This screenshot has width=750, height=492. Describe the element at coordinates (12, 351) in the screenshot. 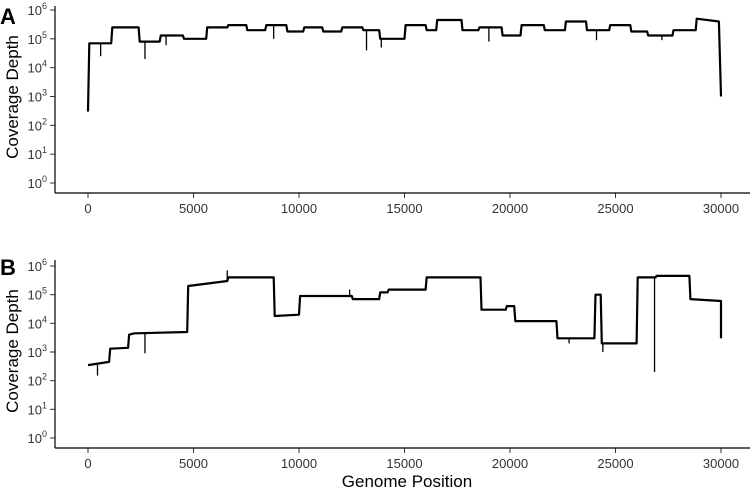

I see `panel-b-y-axis-title: Coverage Depth` at that location.